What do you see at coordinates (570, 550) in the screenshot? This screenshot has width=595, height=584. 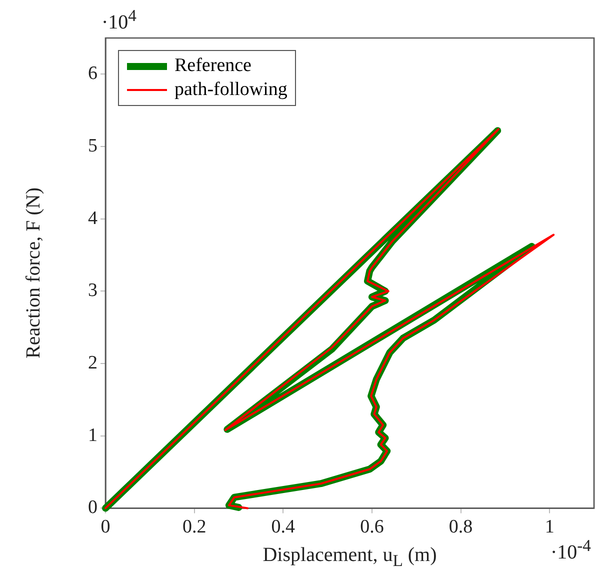 I see `text: ·10$^{-4}$` at bounding box center [570, 550].